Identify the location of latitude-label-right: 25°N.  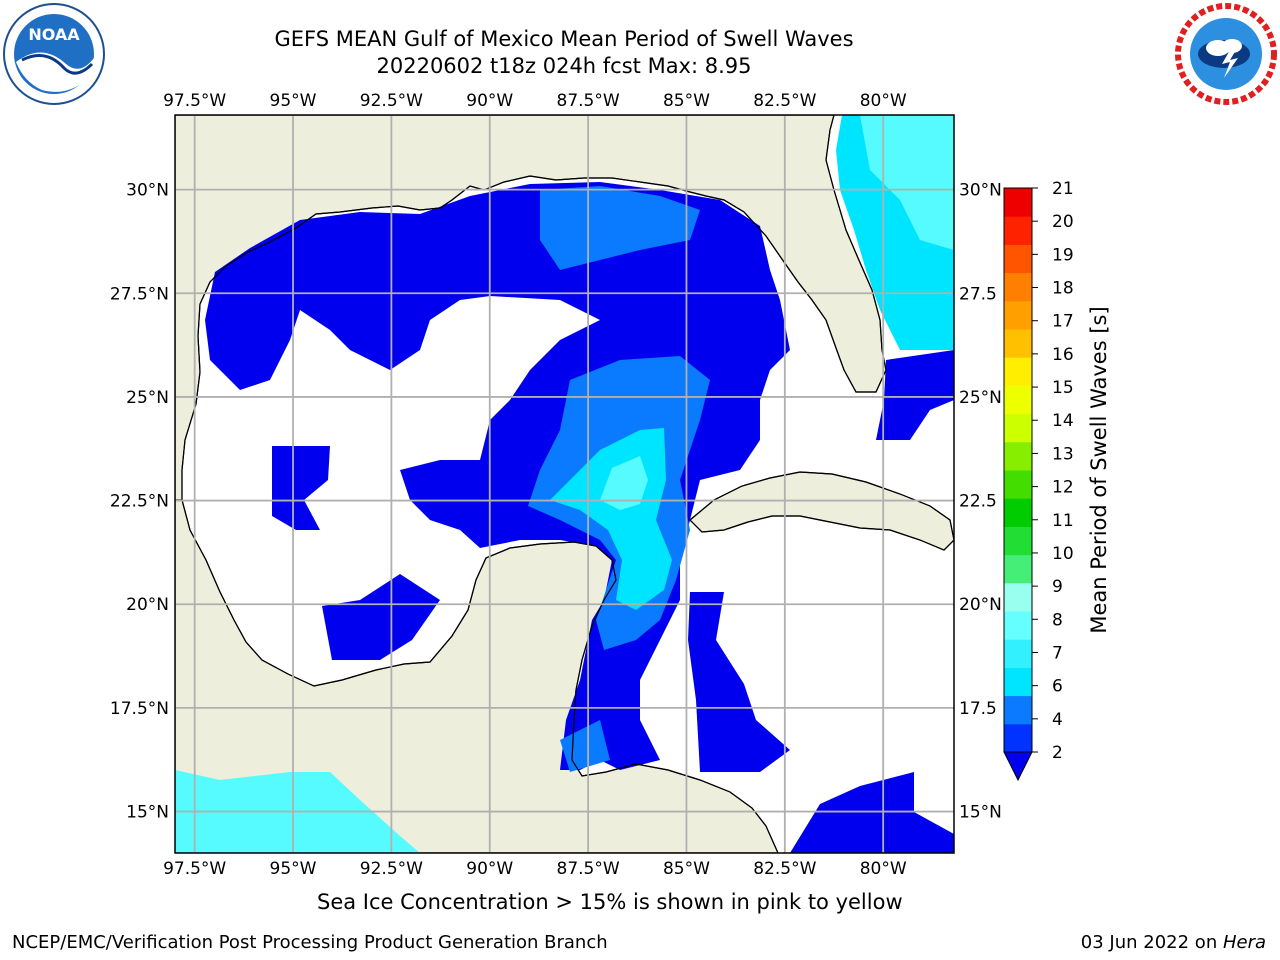
(980, 398).